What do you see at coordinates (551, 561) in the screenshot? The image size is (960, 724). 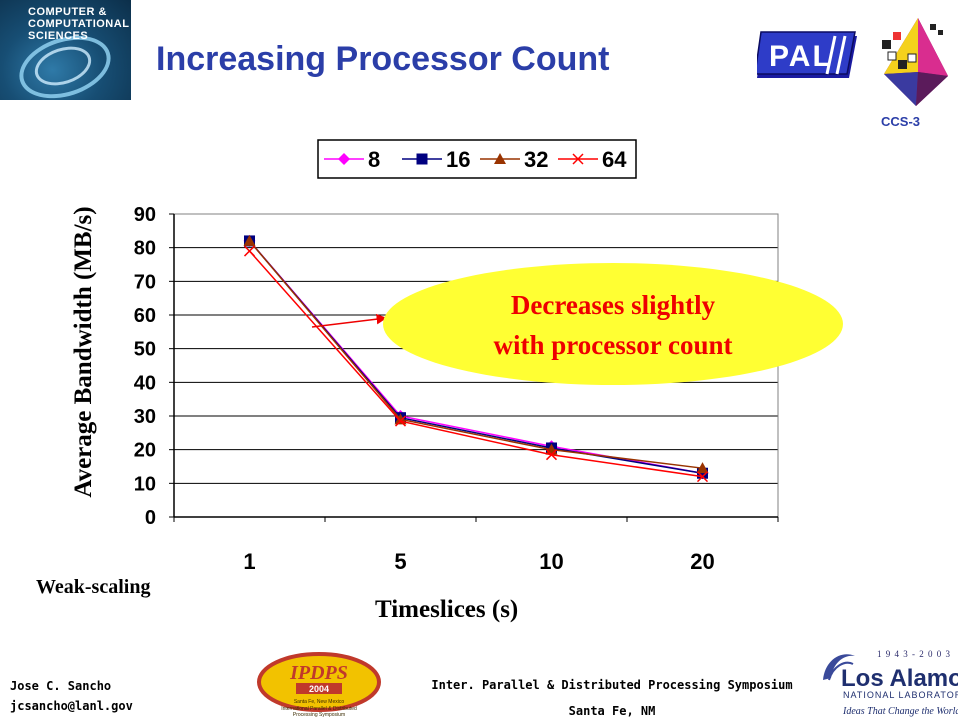 I see `x-tick-label: 10` at bounding box center [551, 561].